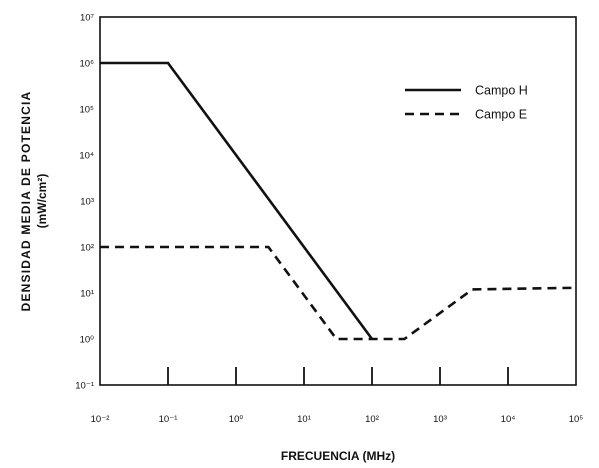  What do you see at coordinates (304, 419) in the screenshot?
I see `x-tick-label: 10¹` at bounding box center [304, 419].